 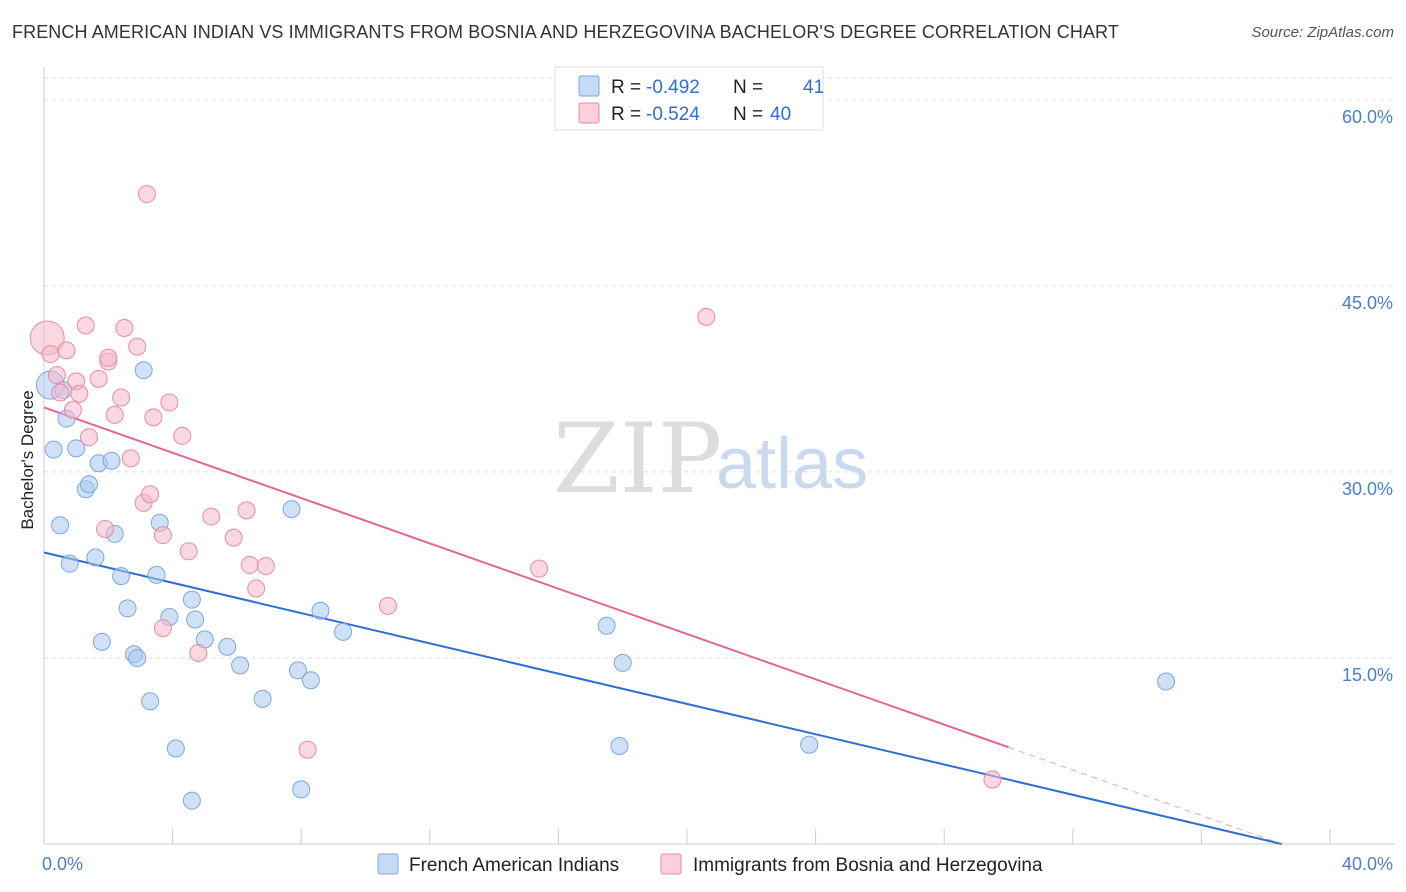 What do you see at coordinates (1322, 32) in the screenshot?
I see `source-label: Source: ZipAtlas.com` at bounding box center [1322, 32].